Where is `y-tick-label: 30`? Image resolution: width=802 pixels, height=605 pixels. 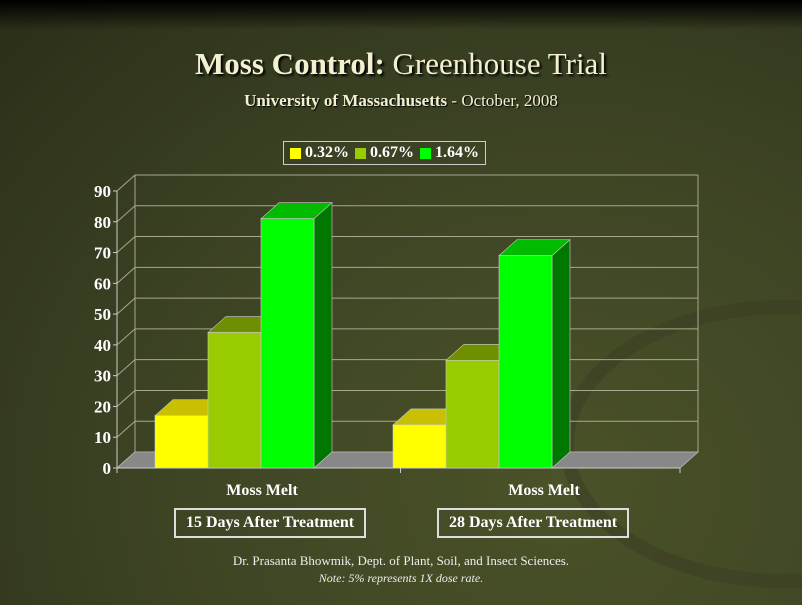
y-tick-label: 30 is located at coordinates (102, 376).